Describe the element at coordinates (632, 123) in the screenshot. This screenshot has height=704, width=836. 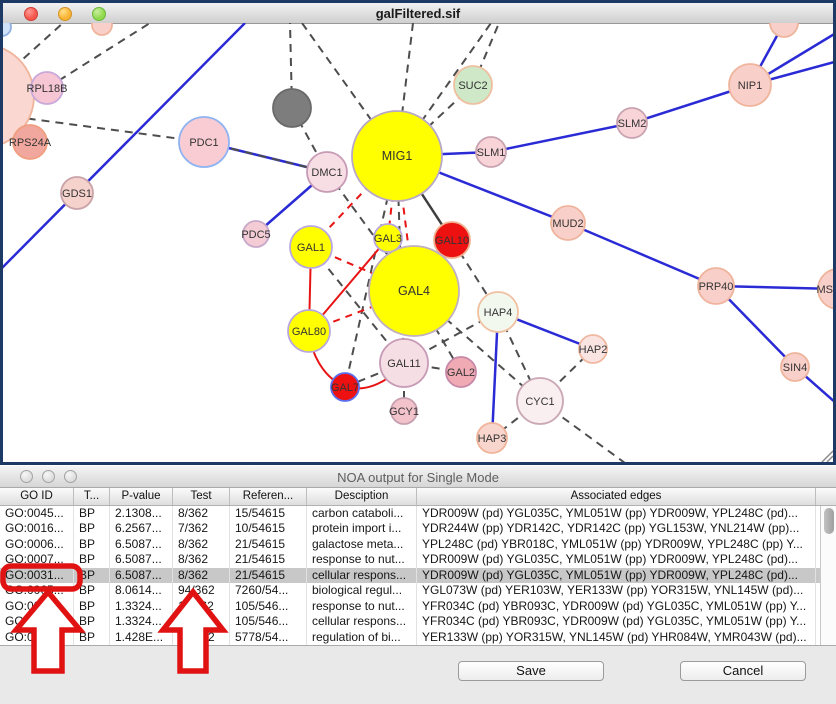
I see `node-slm2` at that location.